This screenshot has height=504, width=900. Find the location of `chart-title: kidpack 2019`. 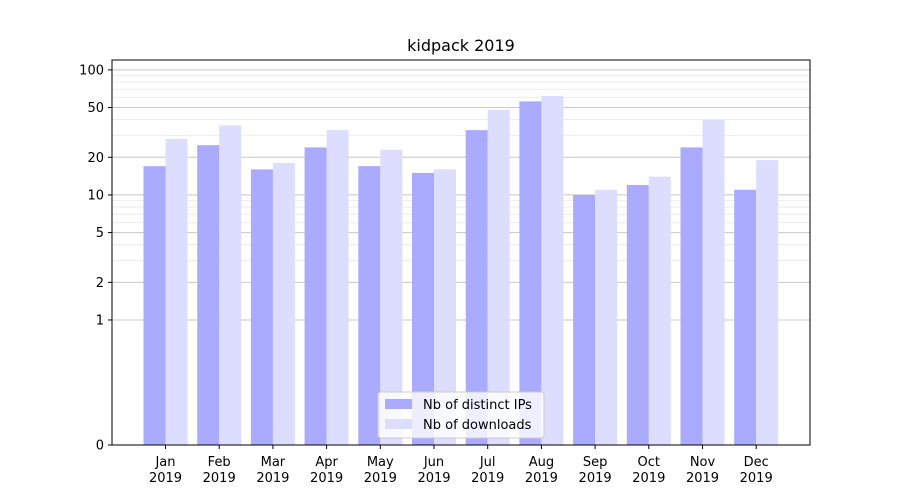

chart-title: kidpack 2019 is located at coordinates (461, 45).